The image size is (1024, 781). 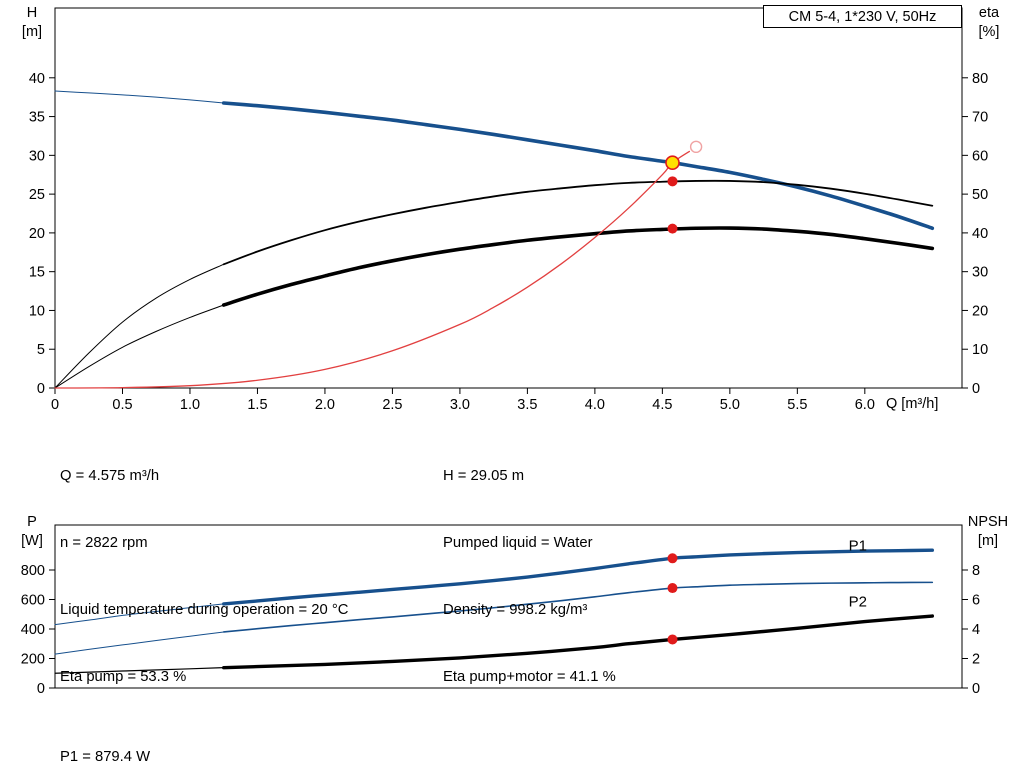 What do you see at coordinates (529, 677) in the screenshot?
I see `annot-eta-pump-motor: Eta pump+motor = 41.1 %` at bounding box center [529, 677].